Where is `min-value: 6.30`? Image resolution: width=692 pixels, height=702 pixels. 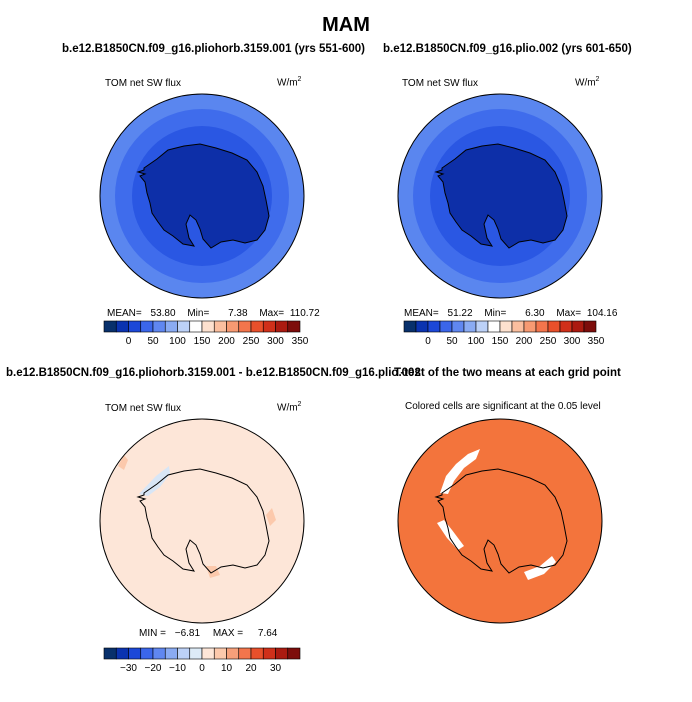 min-value: 6.30 is located at coordinates (535, 313).